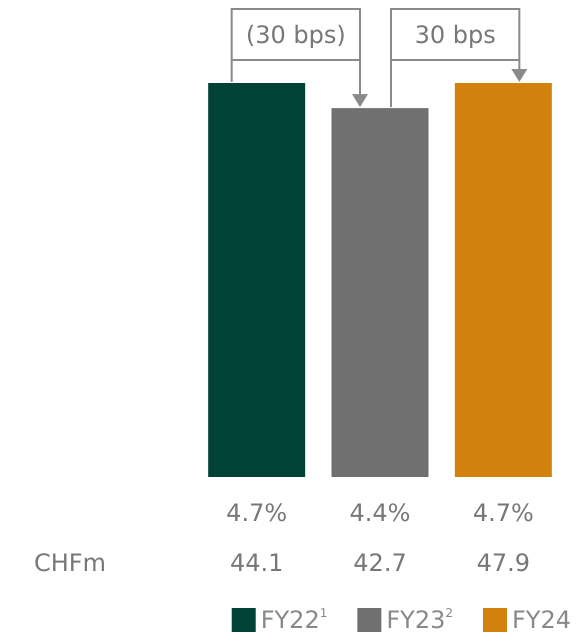  I want to click on text: 42.7, so click(380, 563).